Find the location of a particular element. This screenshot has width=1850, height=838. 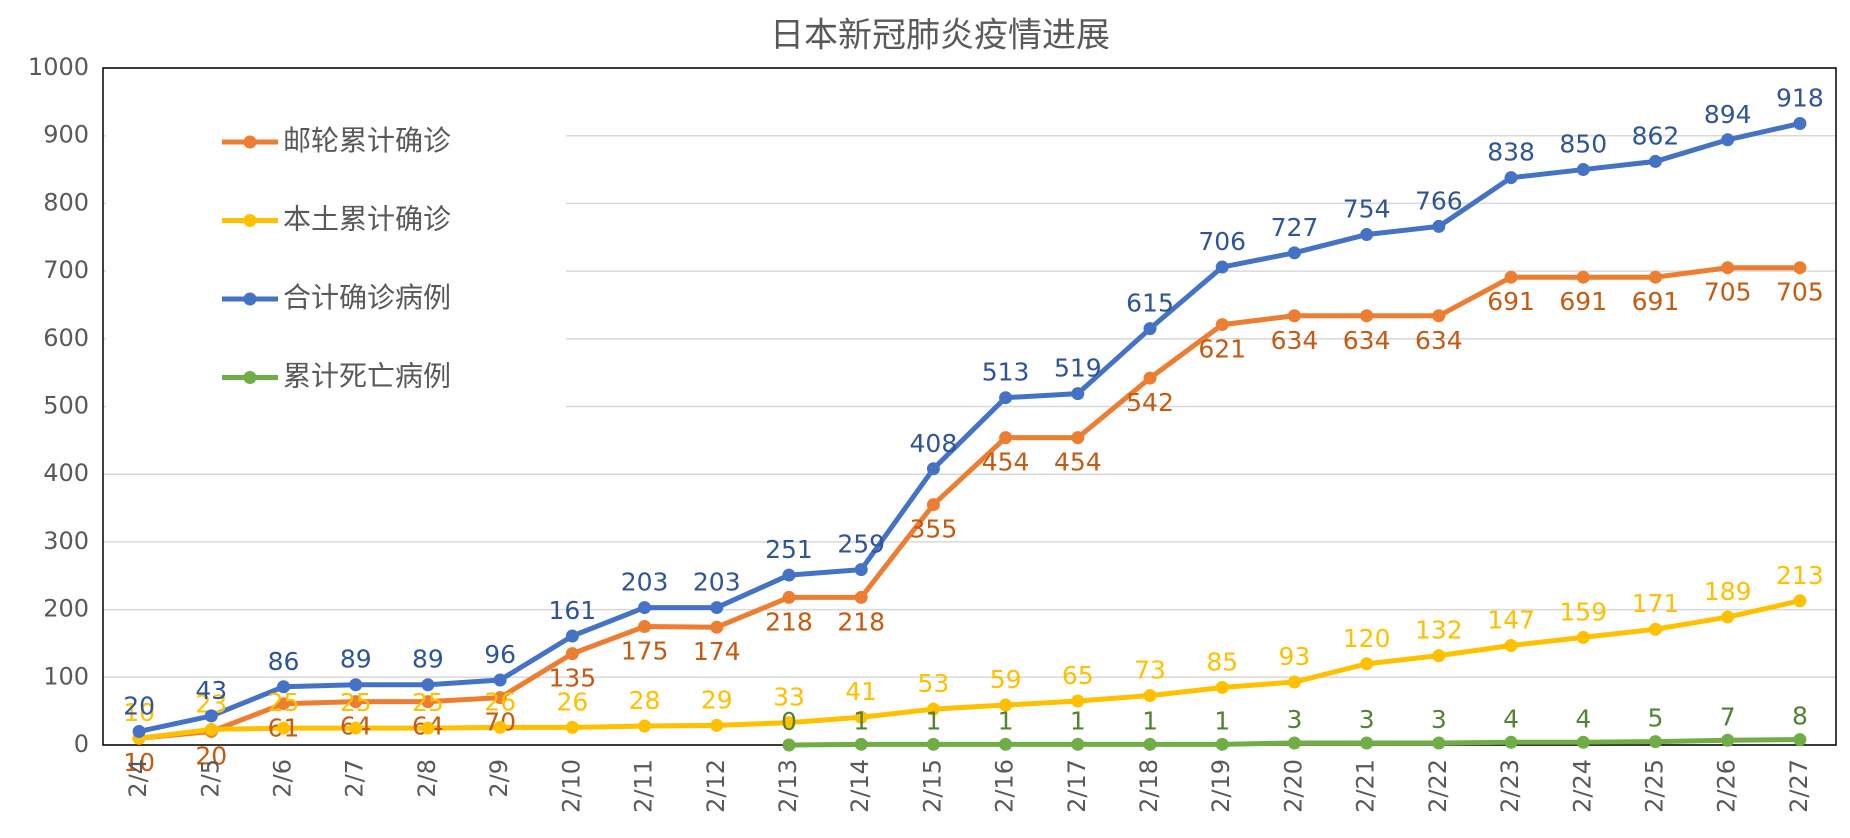

data-label: 132 is located at coordinates (1439, 630).